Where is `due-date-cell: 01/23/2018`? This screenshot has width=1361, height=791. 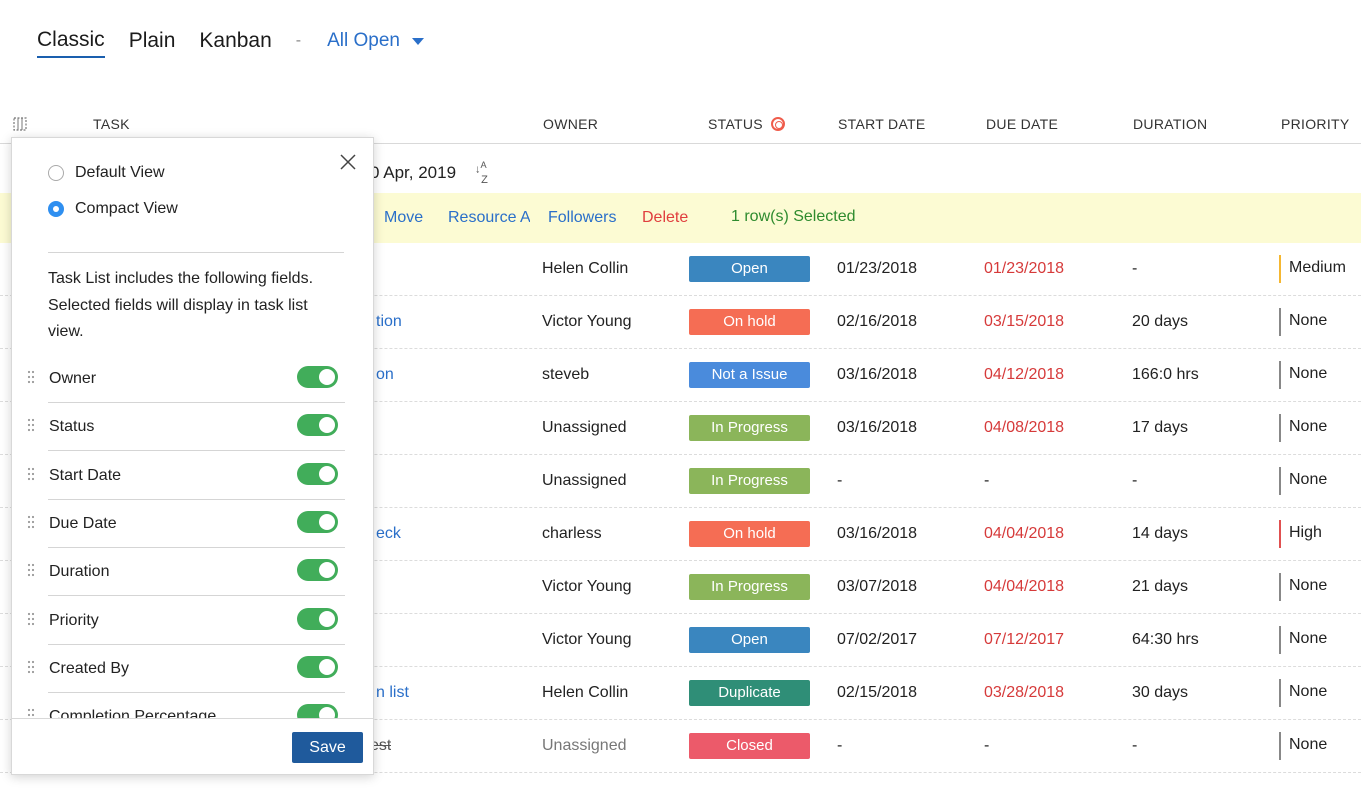 due-date-cell: 01/23/2018 is located at coordinates (1024, 268).